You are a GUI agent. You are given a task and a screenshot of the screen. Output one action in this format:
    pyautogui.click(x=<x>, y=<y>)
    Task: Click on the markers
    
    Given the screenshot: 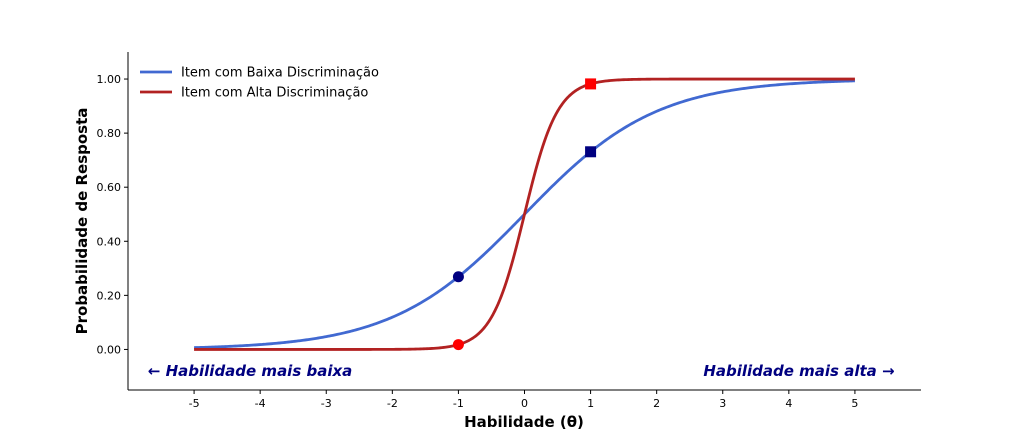 What is the action you would take?
    pyautogui.click(x=524, y=214)
    